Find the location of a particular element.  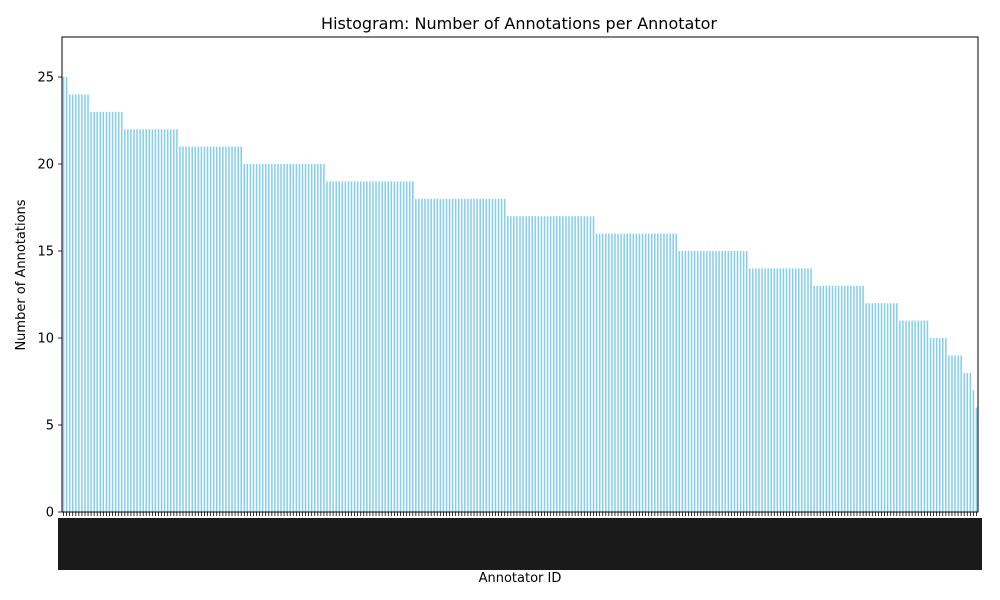

x-tick-labels-overlap is located at coordinates (520, 544).